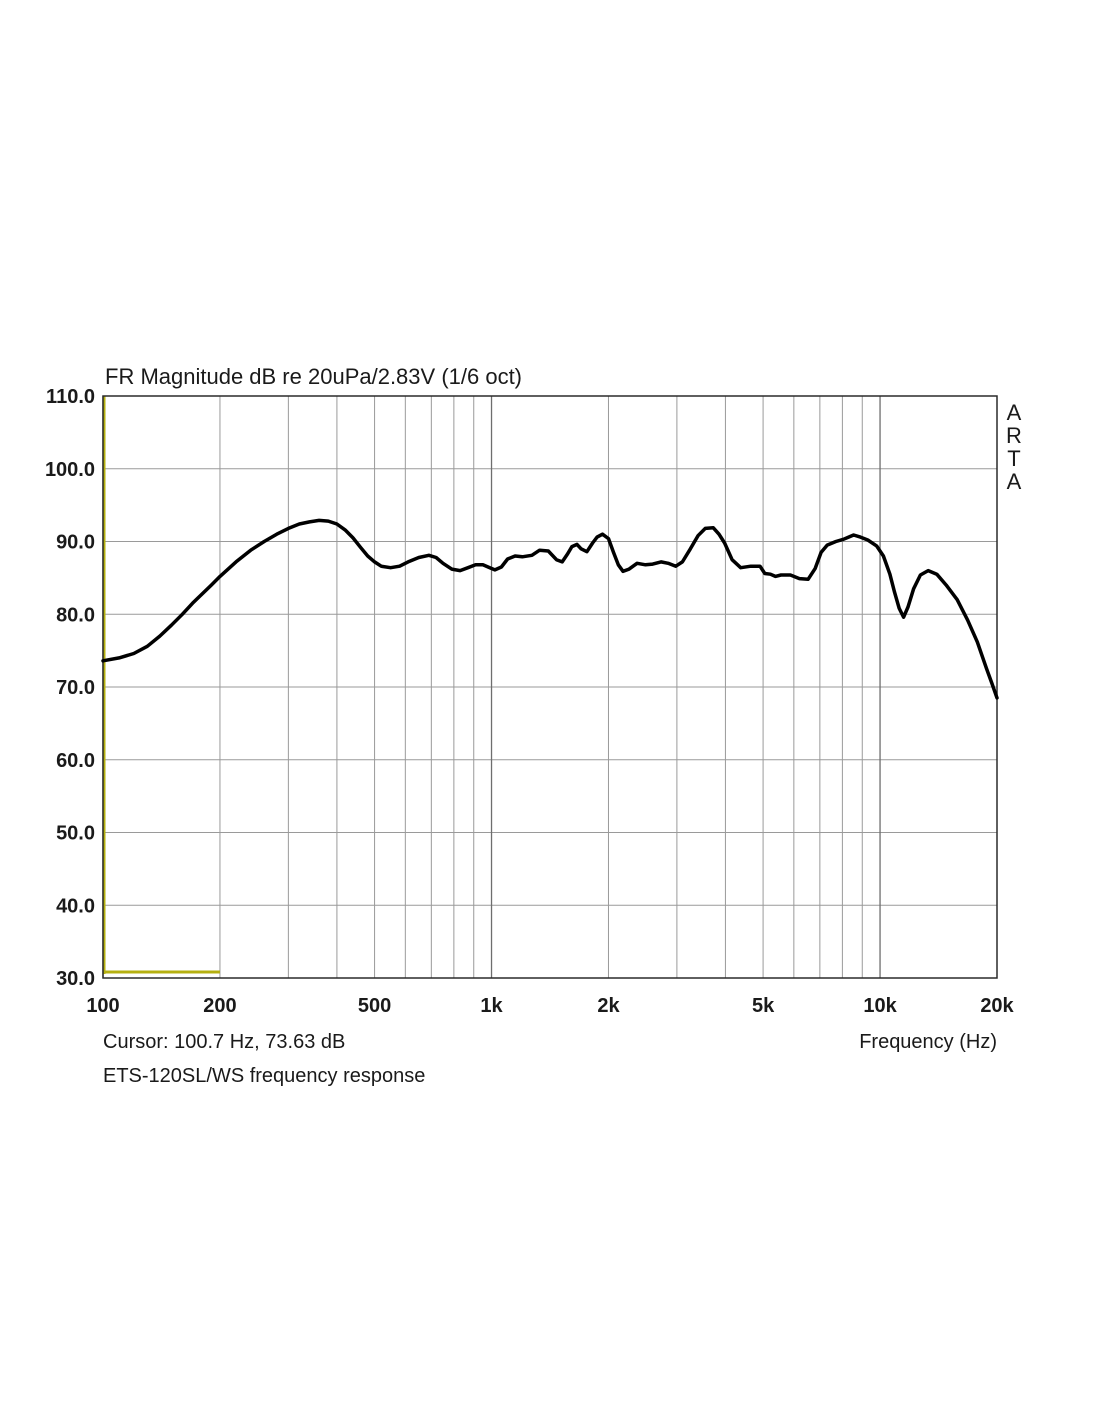 Image resolution: width=1100 pixels, height=1422 pixels. Describe the element at coordinates (928, 1042) in the screenshot. I see `x-axis-label: Frequency (Hz)` at that location.